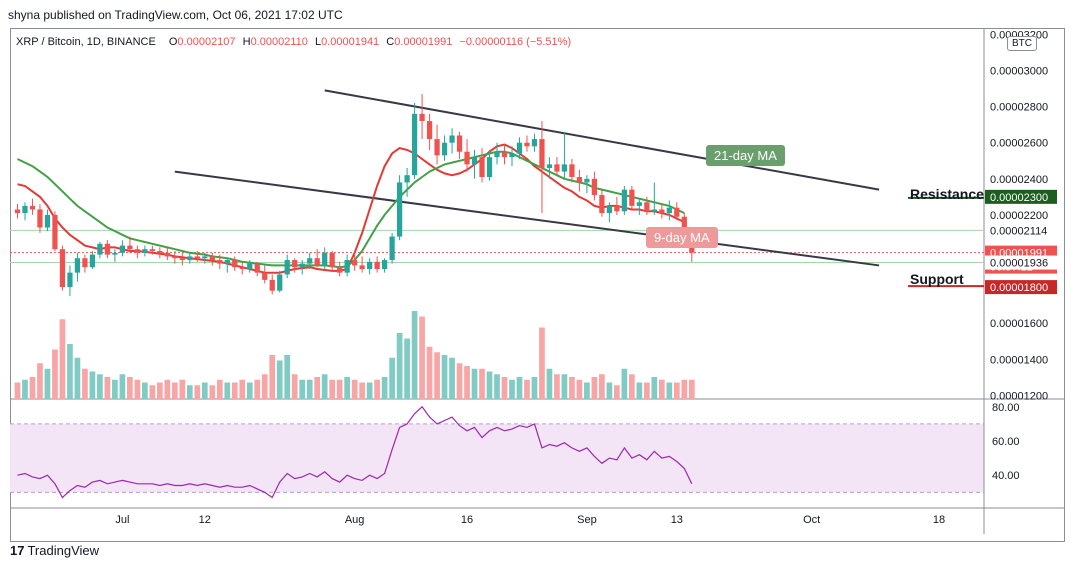 The image size is (1071, 568). Describe the element at coordinates (1006, 408) in the screenshot. I see `rsi-tick-label: 80.00` at that location.